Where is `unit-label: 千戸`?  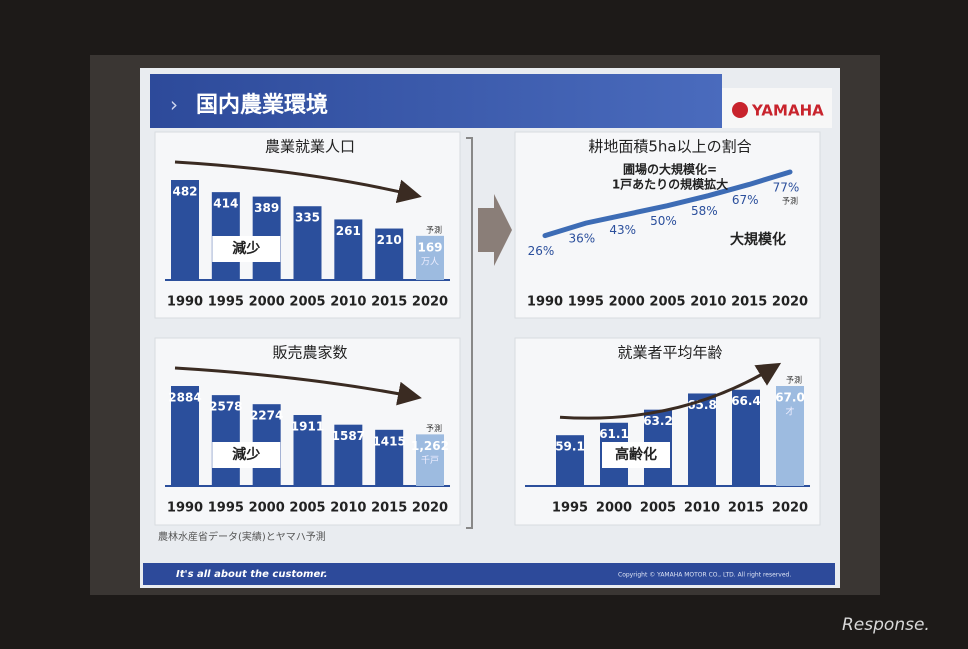
unit-label: 千戸 is located at coordinates (430, 460).